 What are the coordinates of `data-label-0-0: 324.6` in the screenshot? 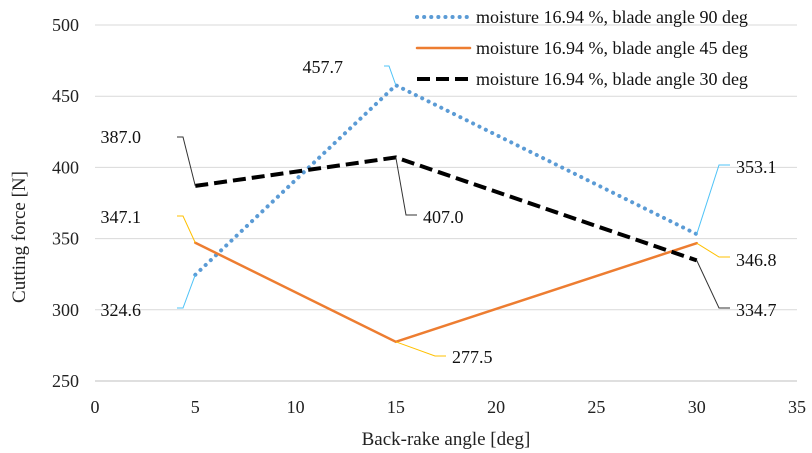 It's located at (121, 310).